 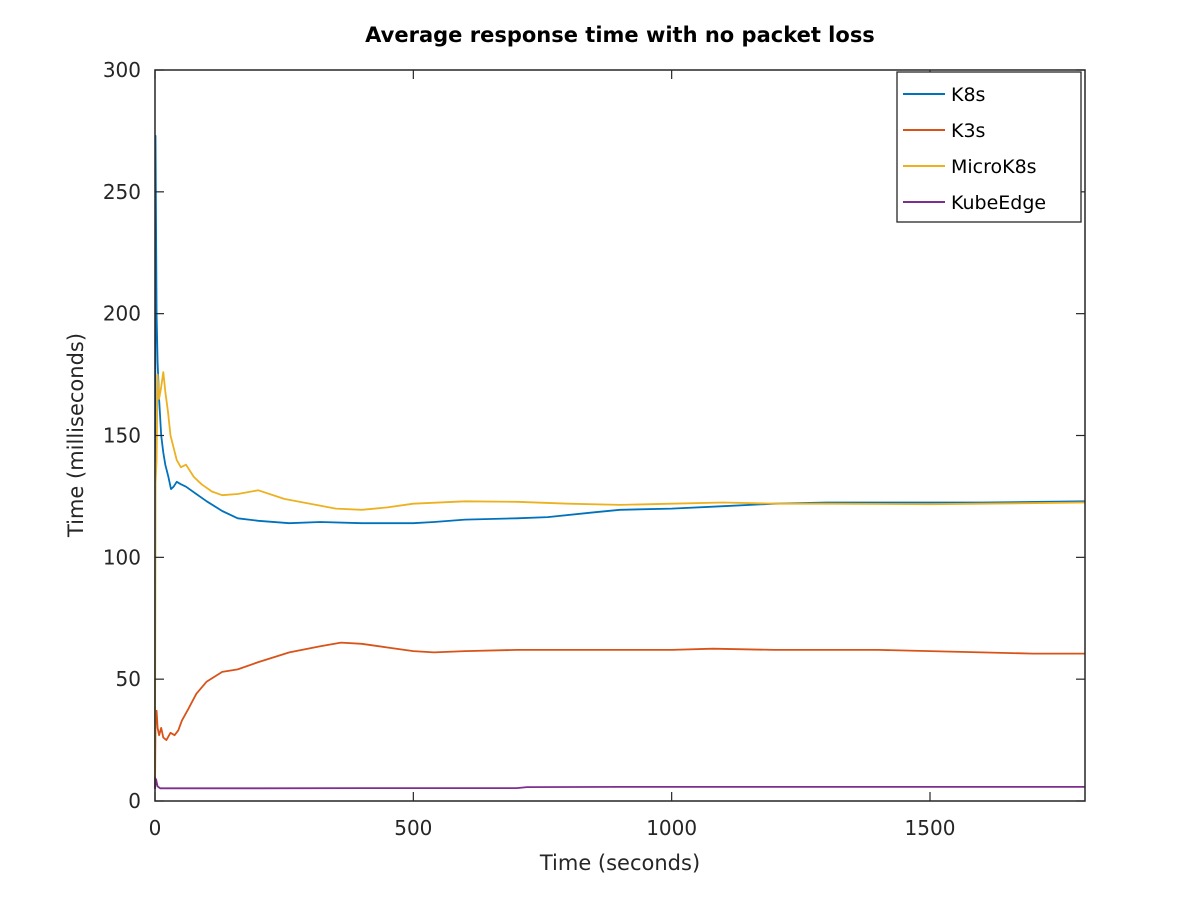 I want to click on series-line-k3s, so click(x=619, y=715).